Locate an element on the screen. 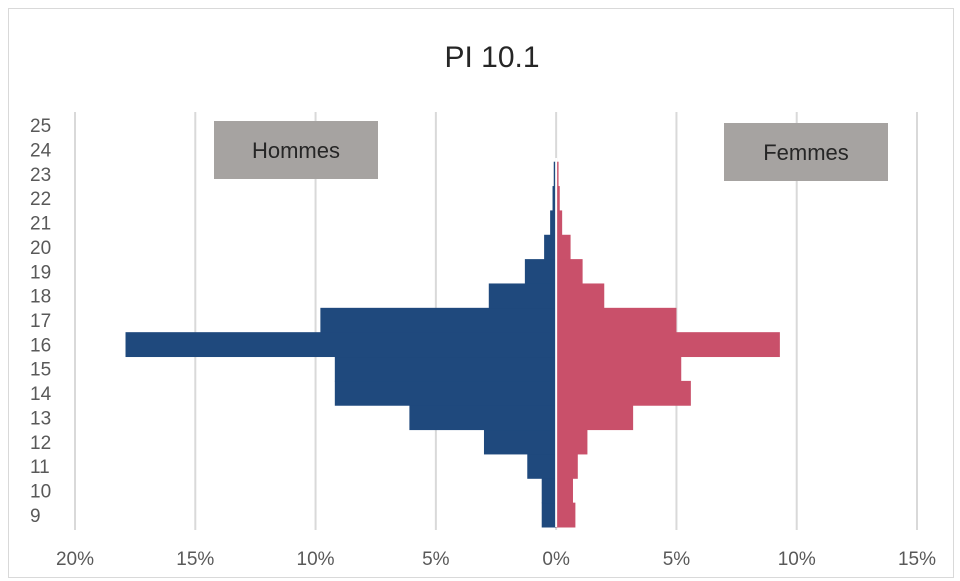 This screenshot has width=960, height=581. x-tick-label-0: 20% is located at coordinates (75, 559).